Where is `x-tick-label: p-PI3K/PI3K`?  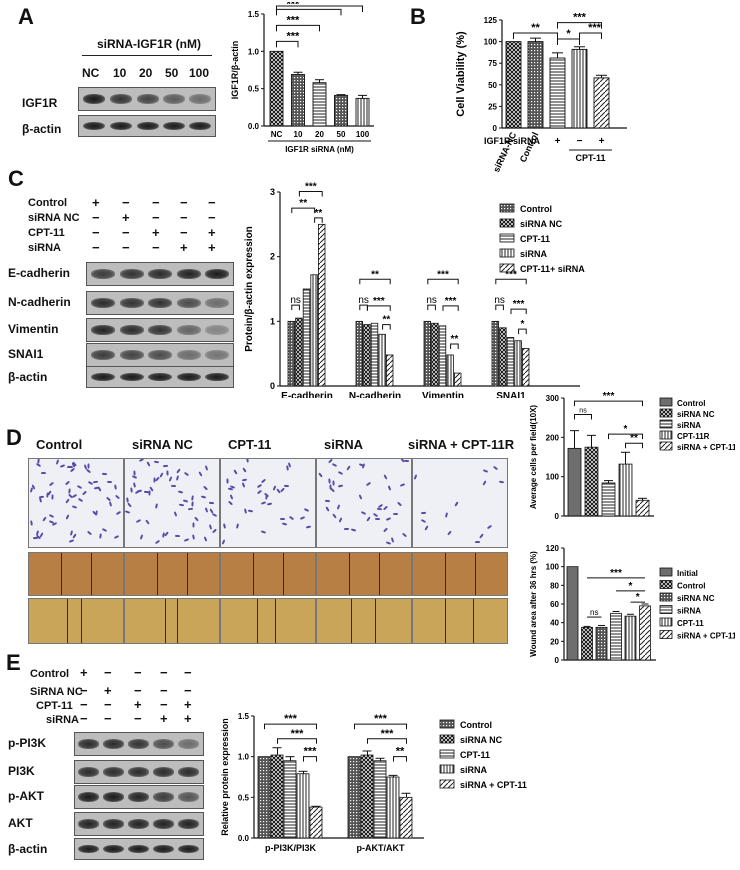 x-tick-label: p-PI3K/PI3K is located at coordinates (291, 848).